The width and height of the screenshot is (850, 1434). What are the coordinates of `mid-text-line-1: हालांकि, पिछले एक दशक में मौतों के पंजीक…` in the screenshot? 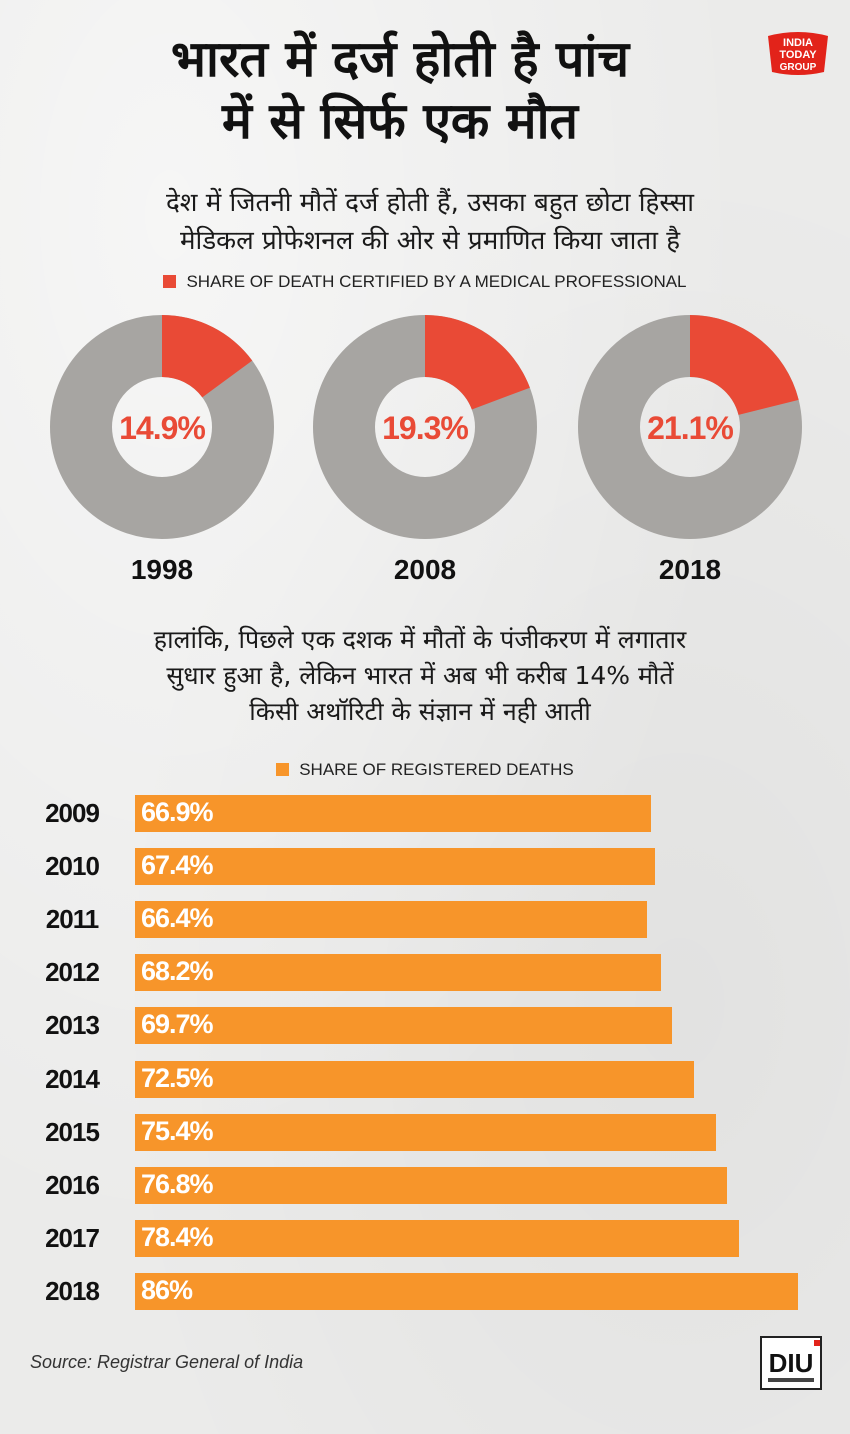 It's located at (420, 639).